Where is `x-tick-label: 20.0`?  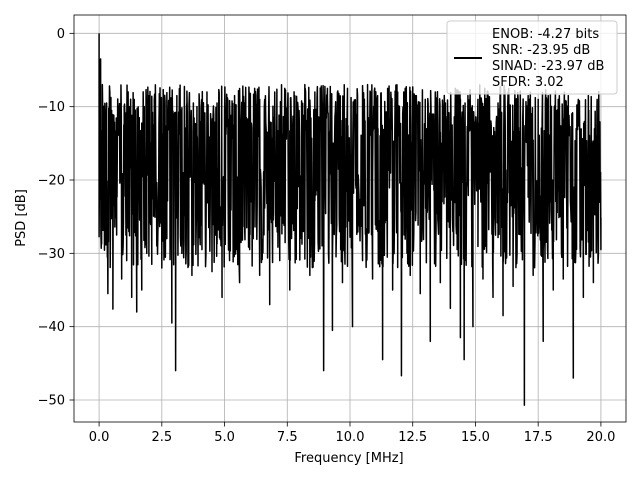
x-tick-label: 20.0 is located at coordinates (600, 437).